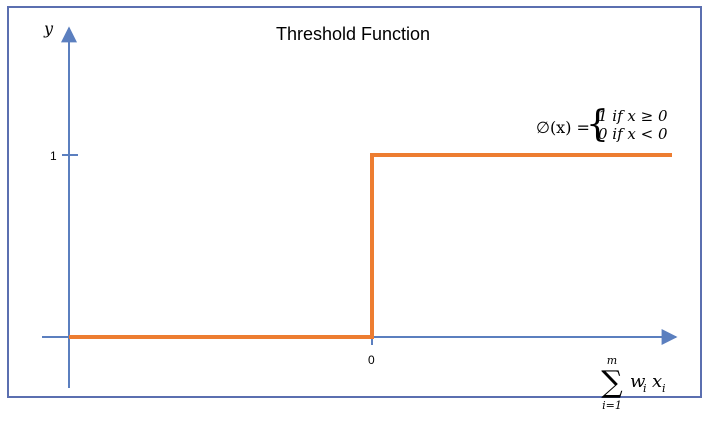 The width and height of the screenshot is (709, 426). Describe the element at coordinates (53, 156) in the screenshot. I see `y-tick-label-1: 1` at that location.